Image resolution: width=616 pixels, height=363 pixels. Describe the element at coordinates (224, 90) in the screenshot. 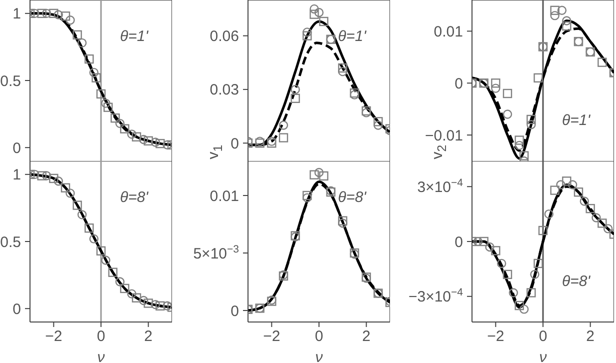

I see `y-tick-label: 0.03` at that location.